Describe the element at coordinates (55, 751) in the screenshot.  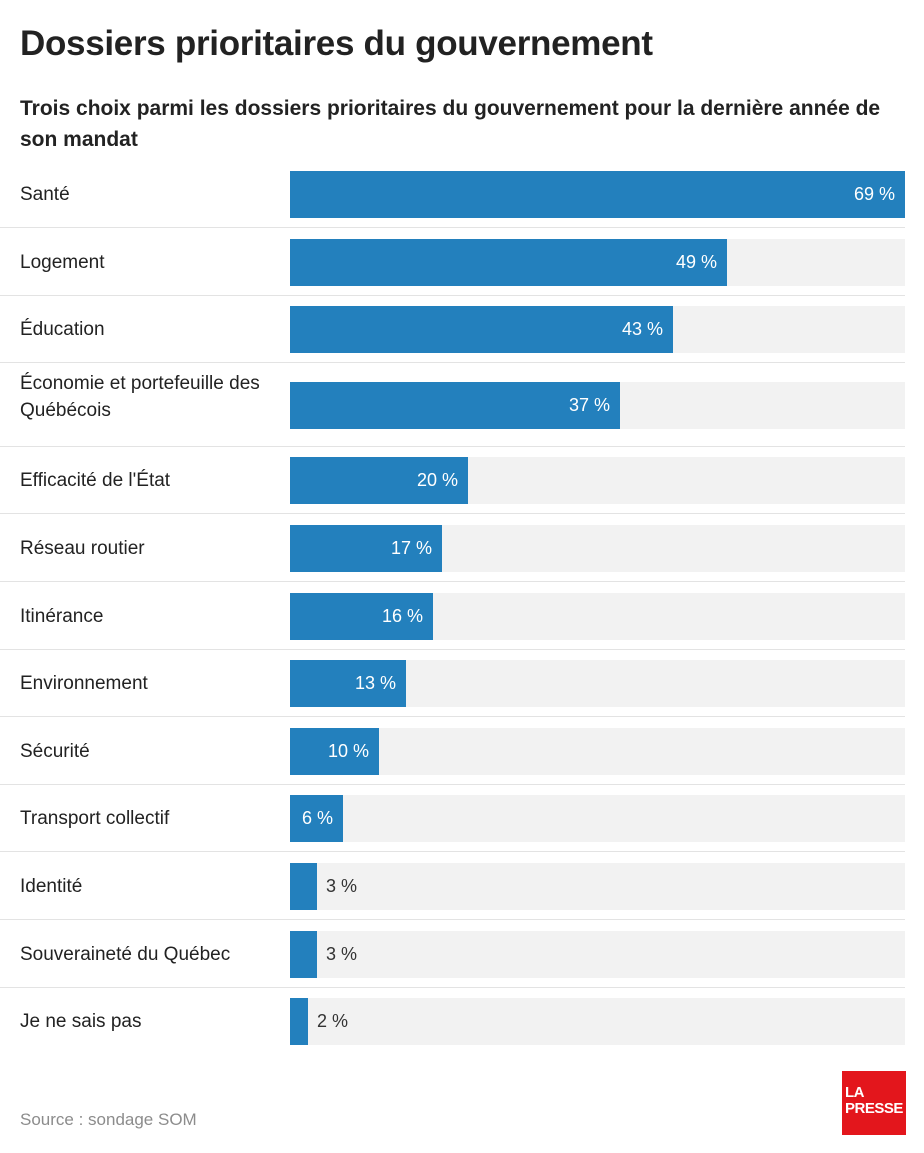
I see `category-label: Sécurité` at that location.